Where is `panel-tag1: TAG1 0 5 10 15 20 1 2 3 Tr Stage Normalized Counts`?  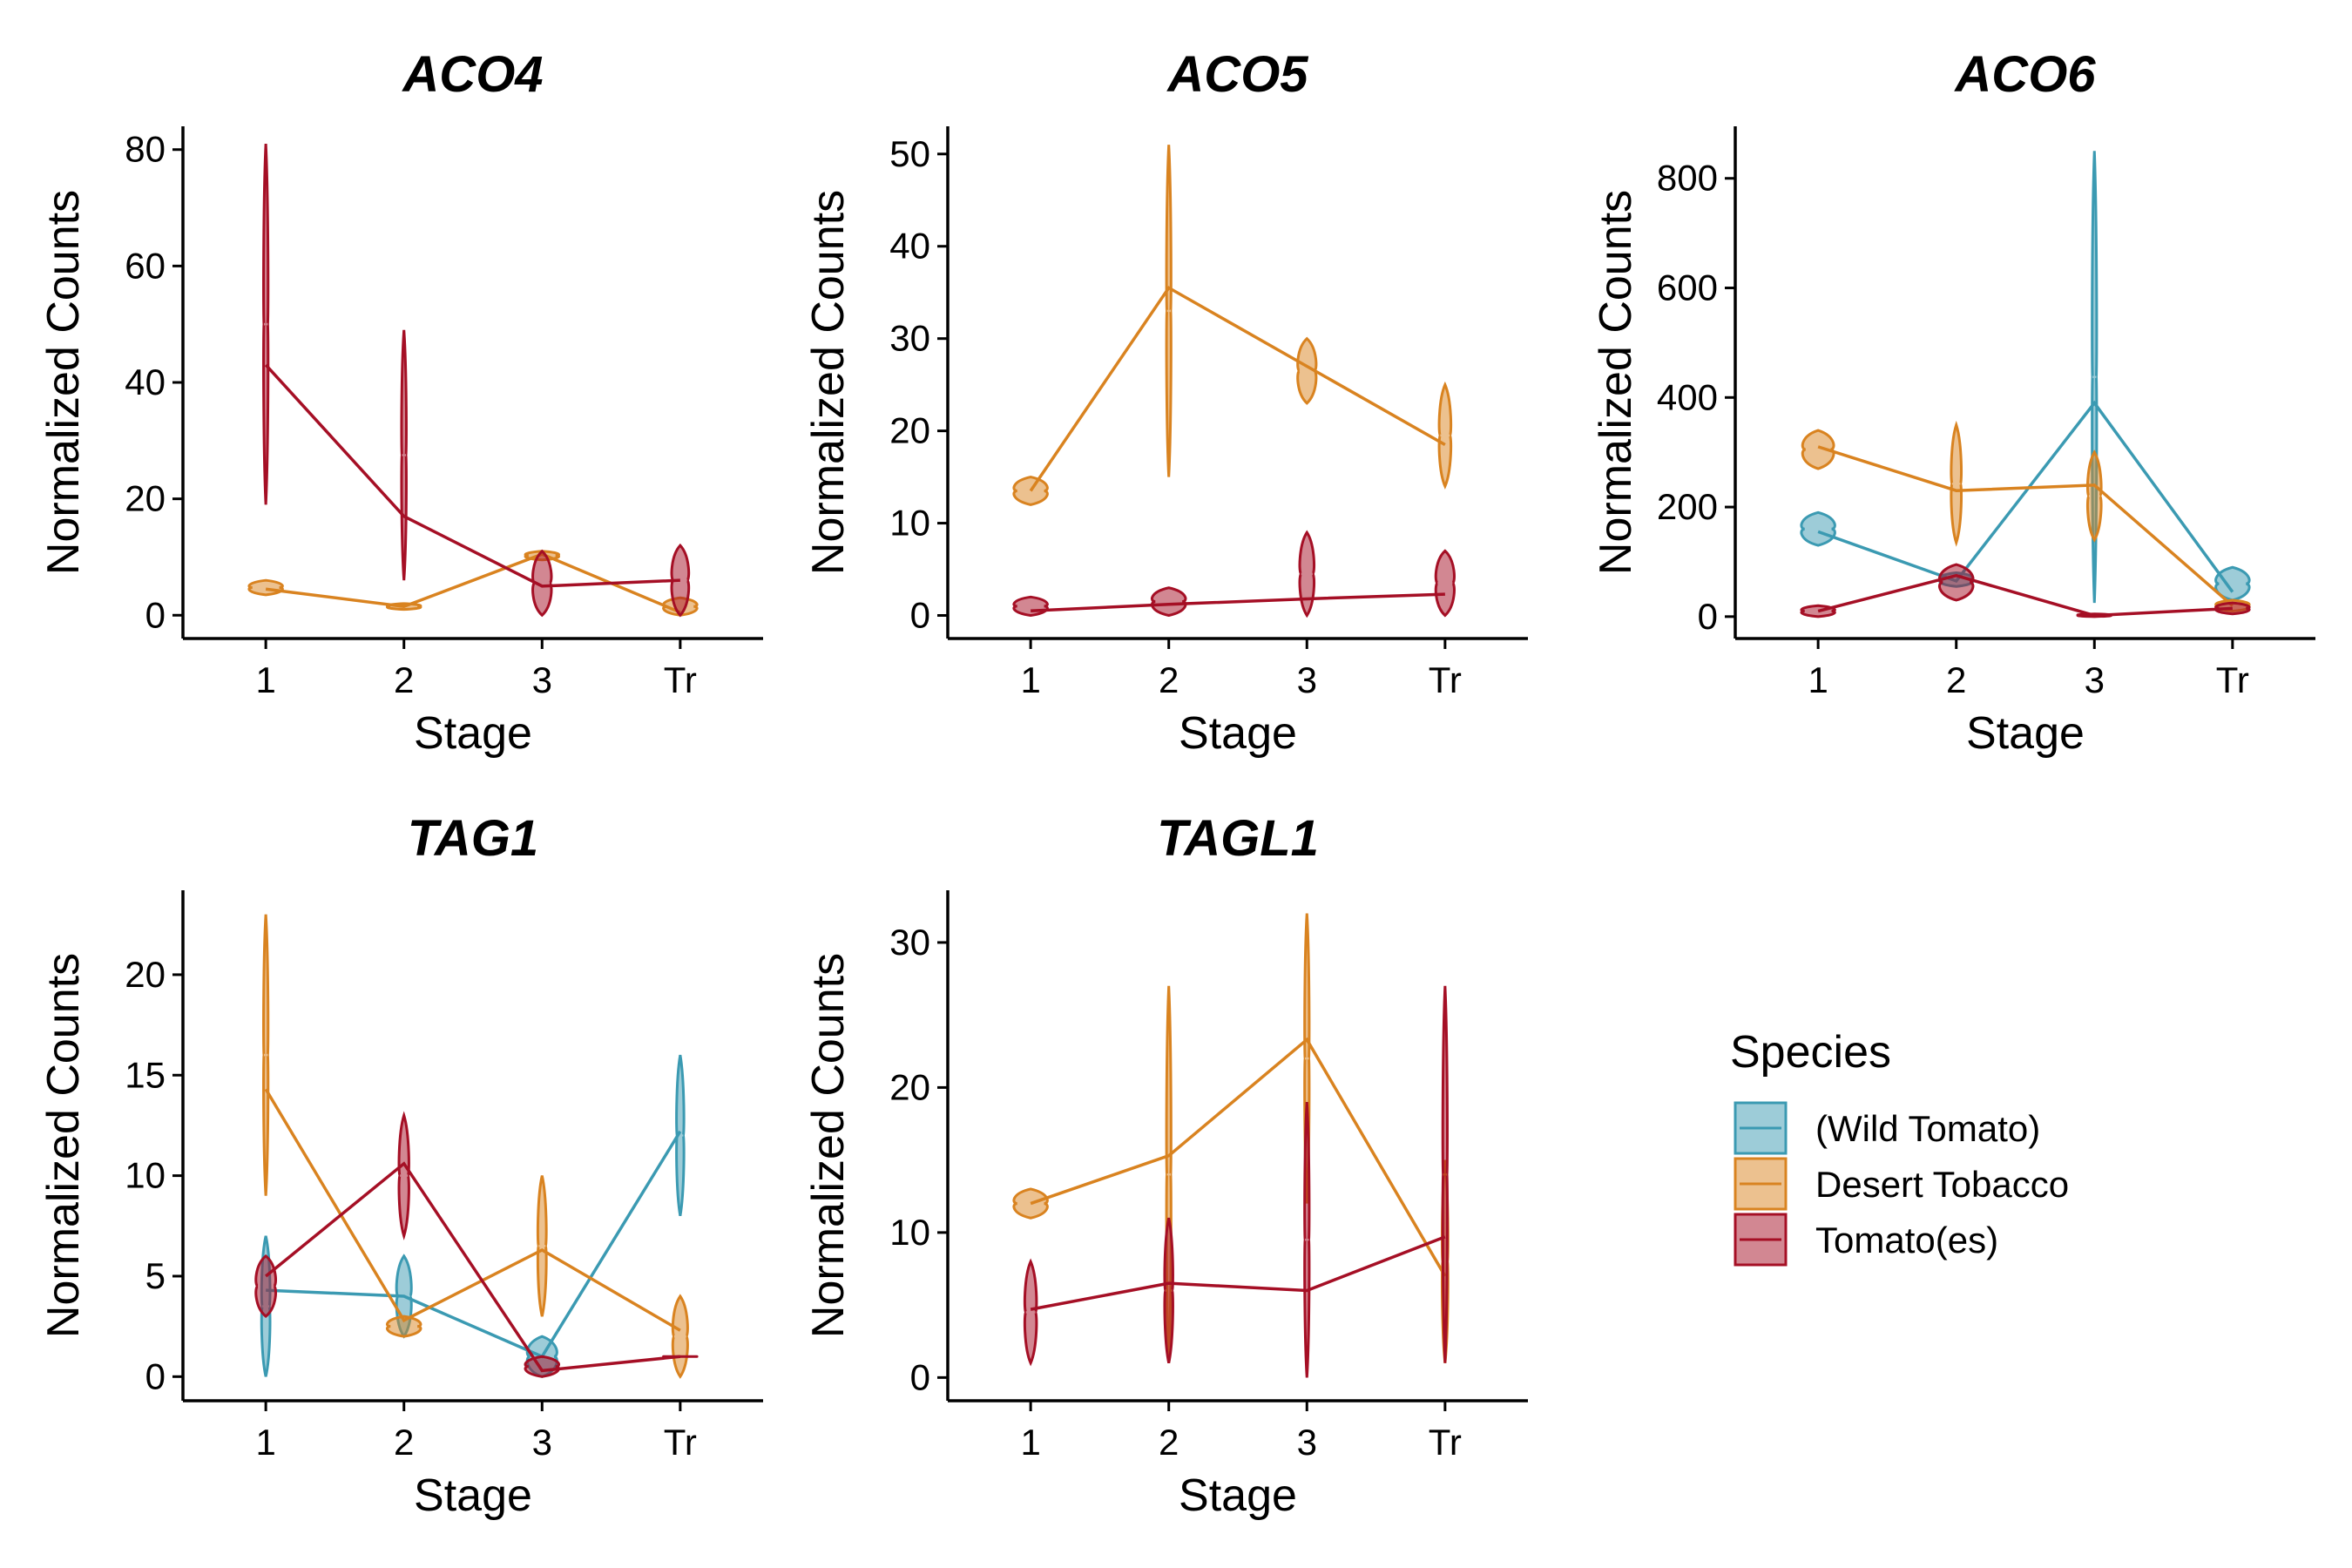 panel-tag1: TAG1 0 5 10 15 20 1 2 3 Tr Stage Normalized Counts is located at coordinates (400, 1165).